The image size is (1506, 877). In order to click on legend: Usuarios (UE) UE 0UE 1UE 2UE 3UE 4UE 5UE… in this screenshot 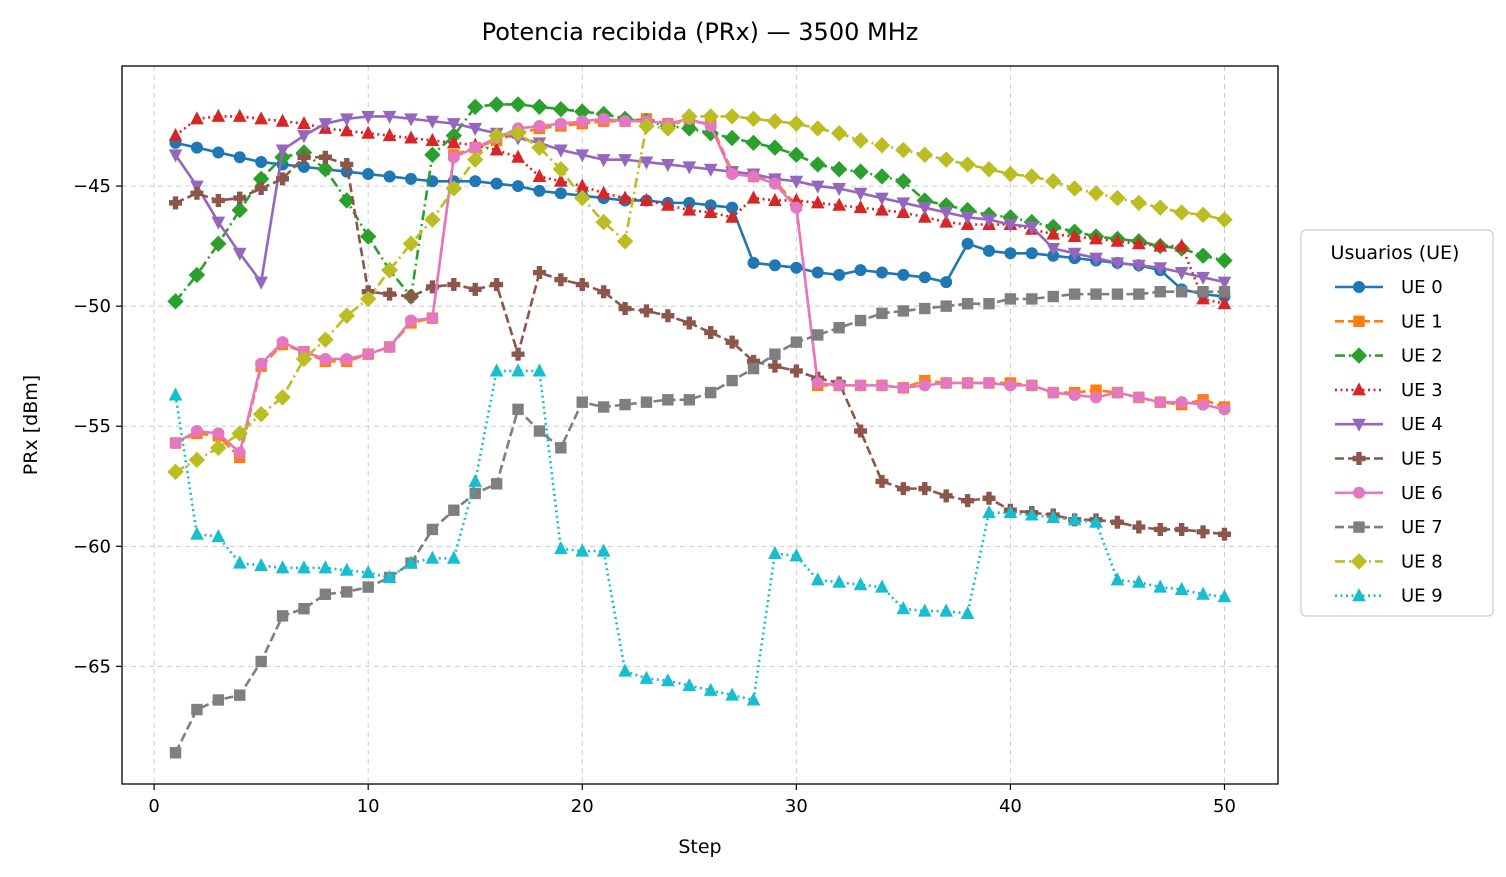, I will do `click(1397, 423)`.